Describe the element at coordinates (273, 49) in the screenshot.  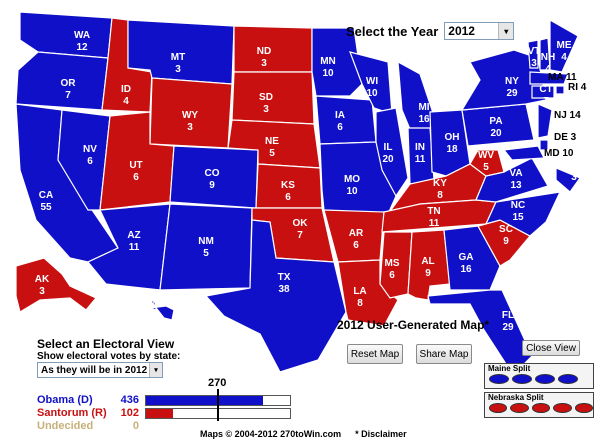
I see `state-nd` at that location.